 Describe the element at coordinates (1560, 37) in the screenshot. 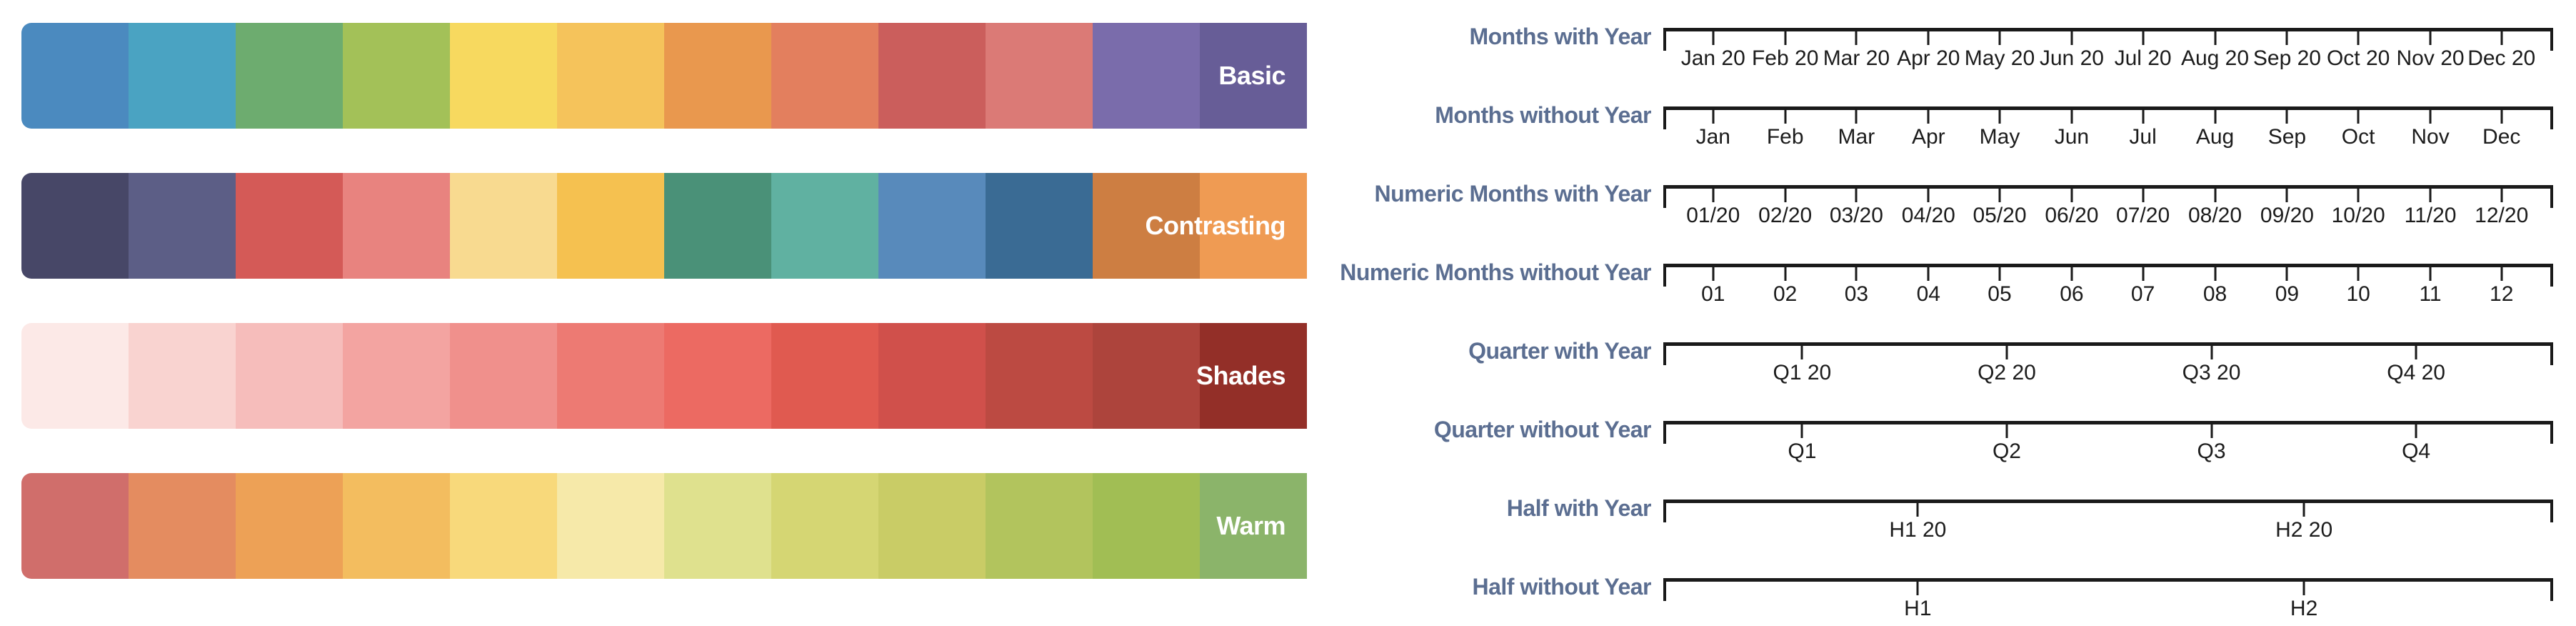

I see `timeline-row-label: Months with Year` at that location.